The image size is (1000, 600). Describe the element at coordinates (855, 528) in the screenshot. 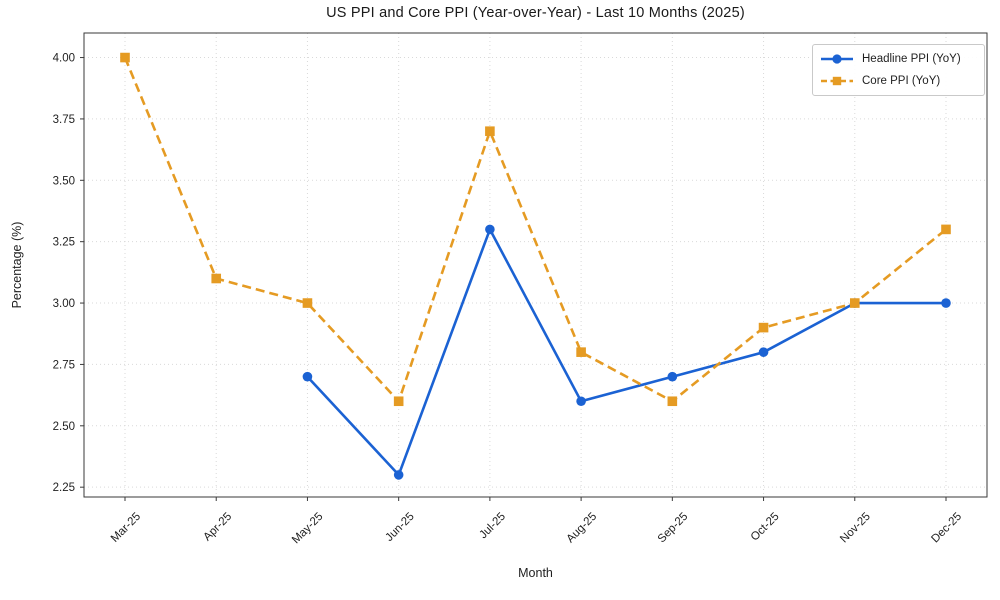

I see `x-tick-label: Nov-25` at that location.